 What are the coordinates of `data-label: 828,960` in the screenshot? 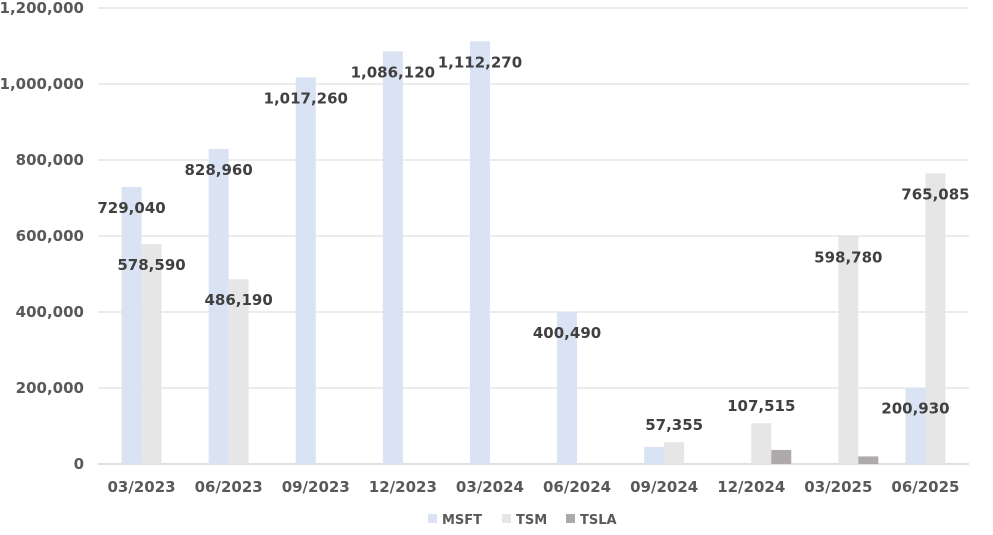 It's located at (218, 170).